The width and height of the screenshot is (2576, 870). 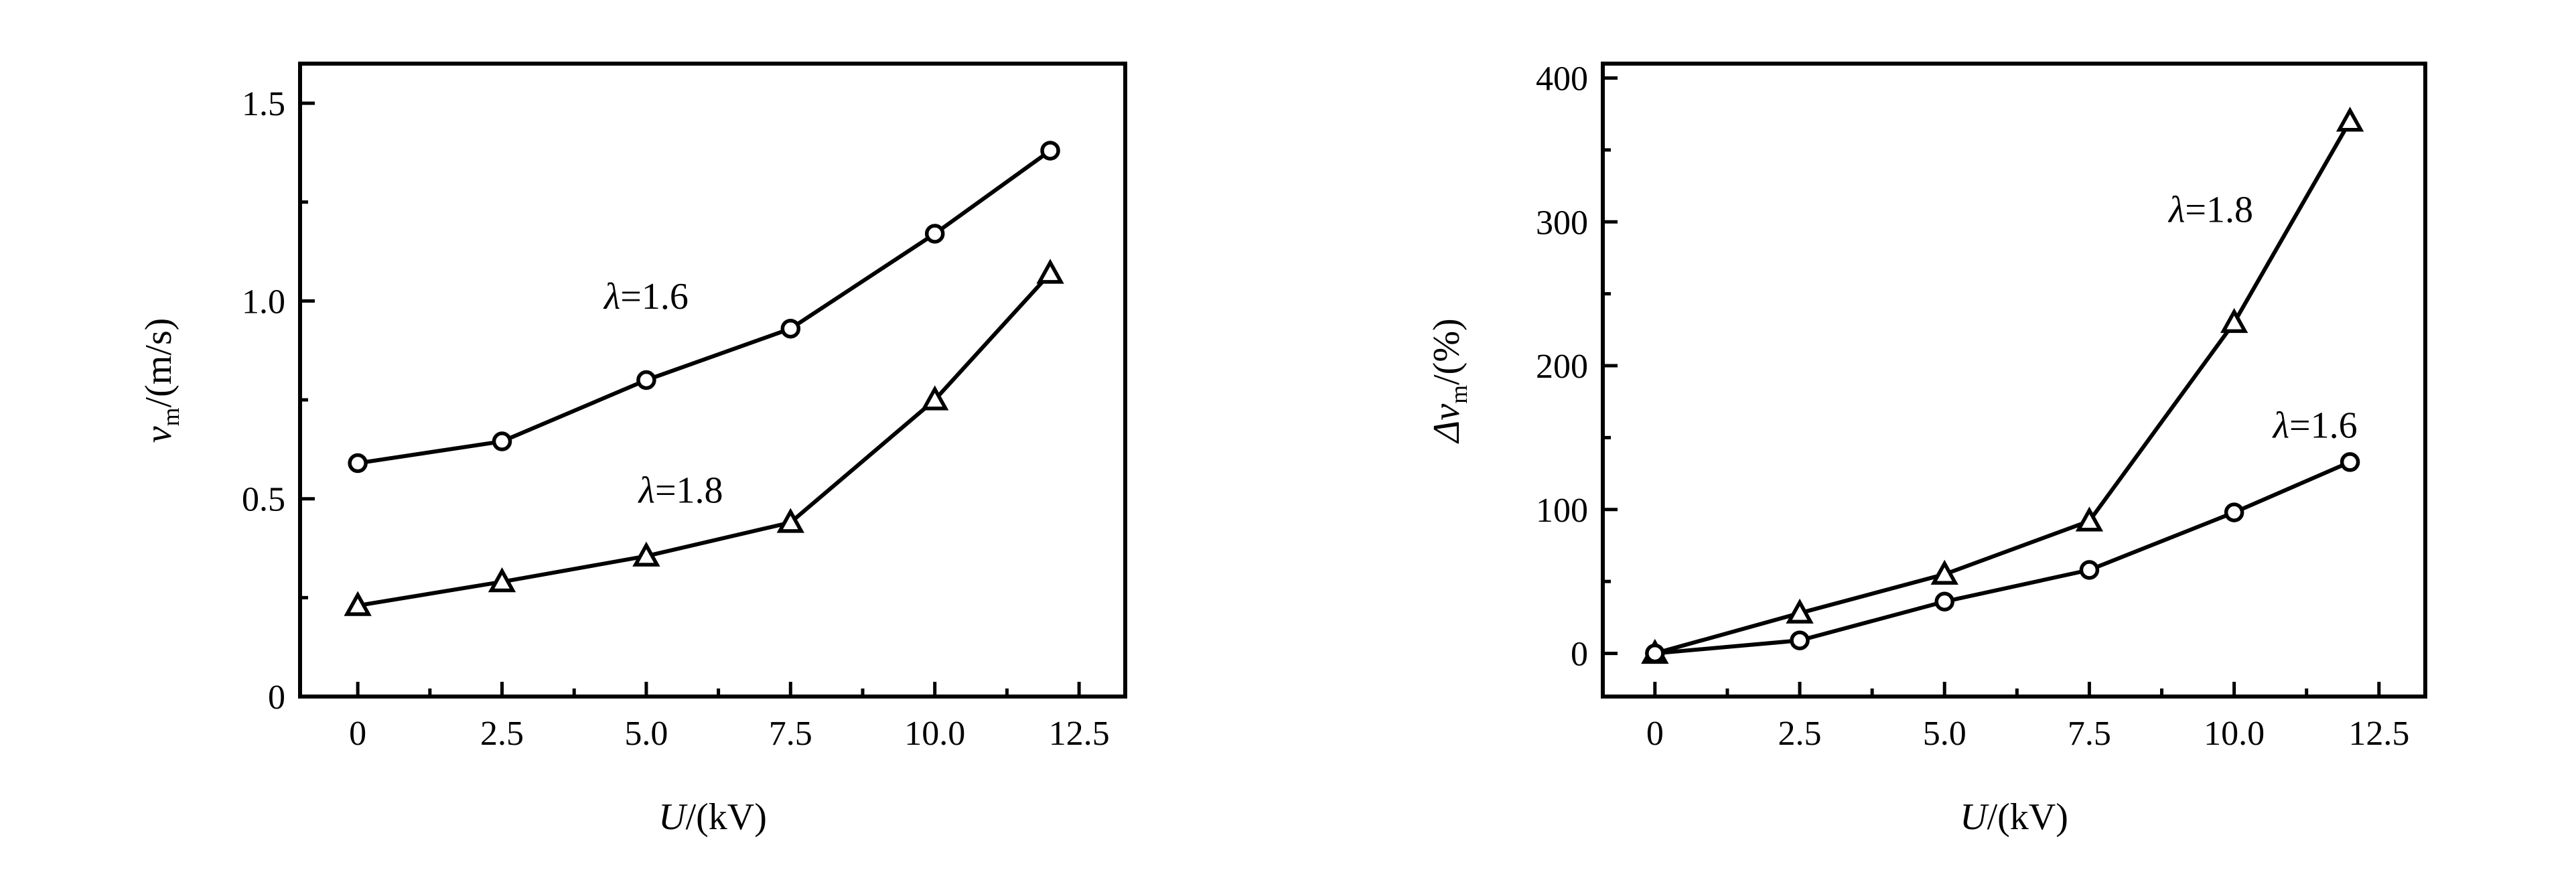 What do you see at coordinates (1449, 380) in the screenshot?
I see `y-axis-title: Δvm/(%)` at bounding box center [1449, 380].